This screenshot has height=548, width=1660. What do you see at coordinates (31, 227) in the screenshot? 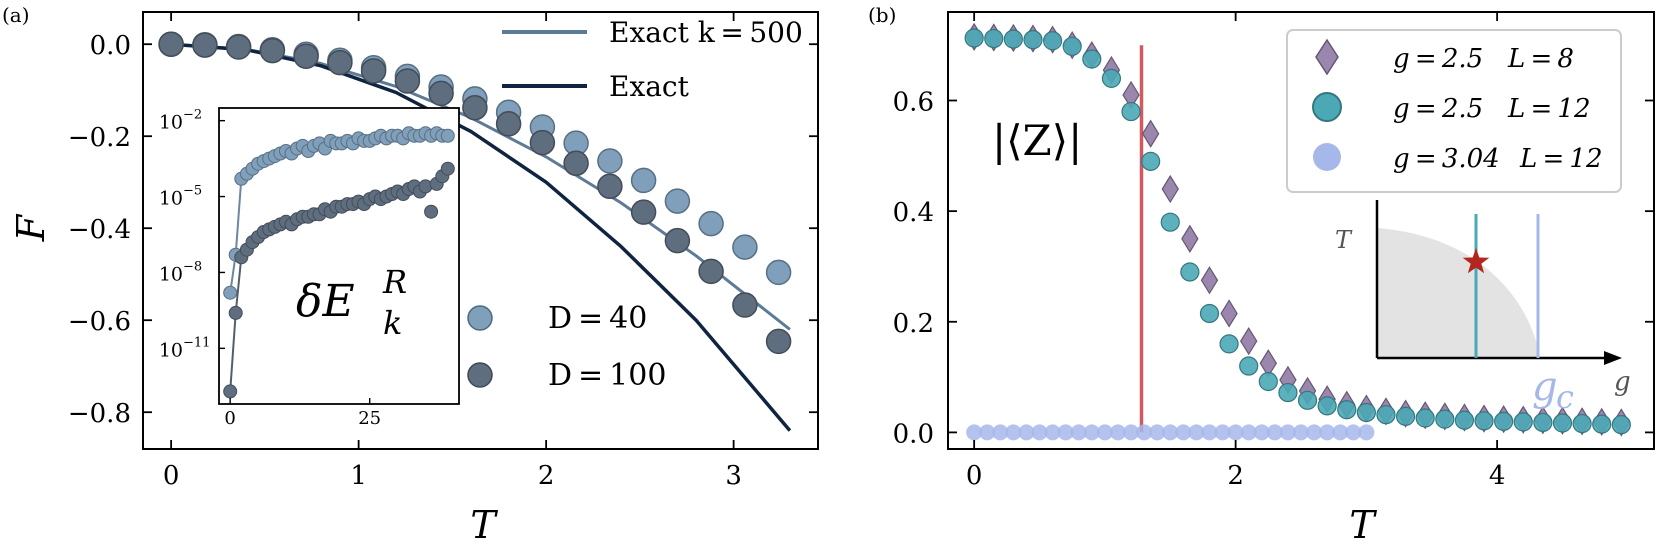
I see `panel-a-ylabel: F` at bounding box center [31, 227].